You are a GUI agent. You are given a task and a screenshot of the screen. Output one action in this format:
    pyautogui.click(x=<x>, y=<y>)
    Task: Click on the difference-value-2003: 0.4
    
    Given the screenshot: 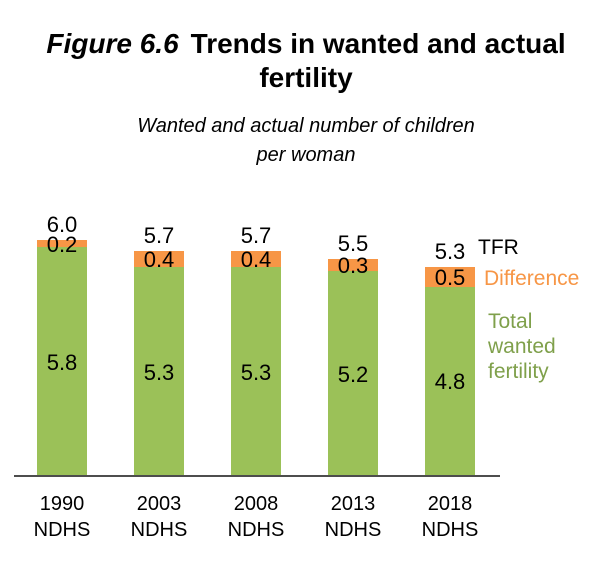 What is the action you would take?
    pyautogui.click(x=159, y=260)
    